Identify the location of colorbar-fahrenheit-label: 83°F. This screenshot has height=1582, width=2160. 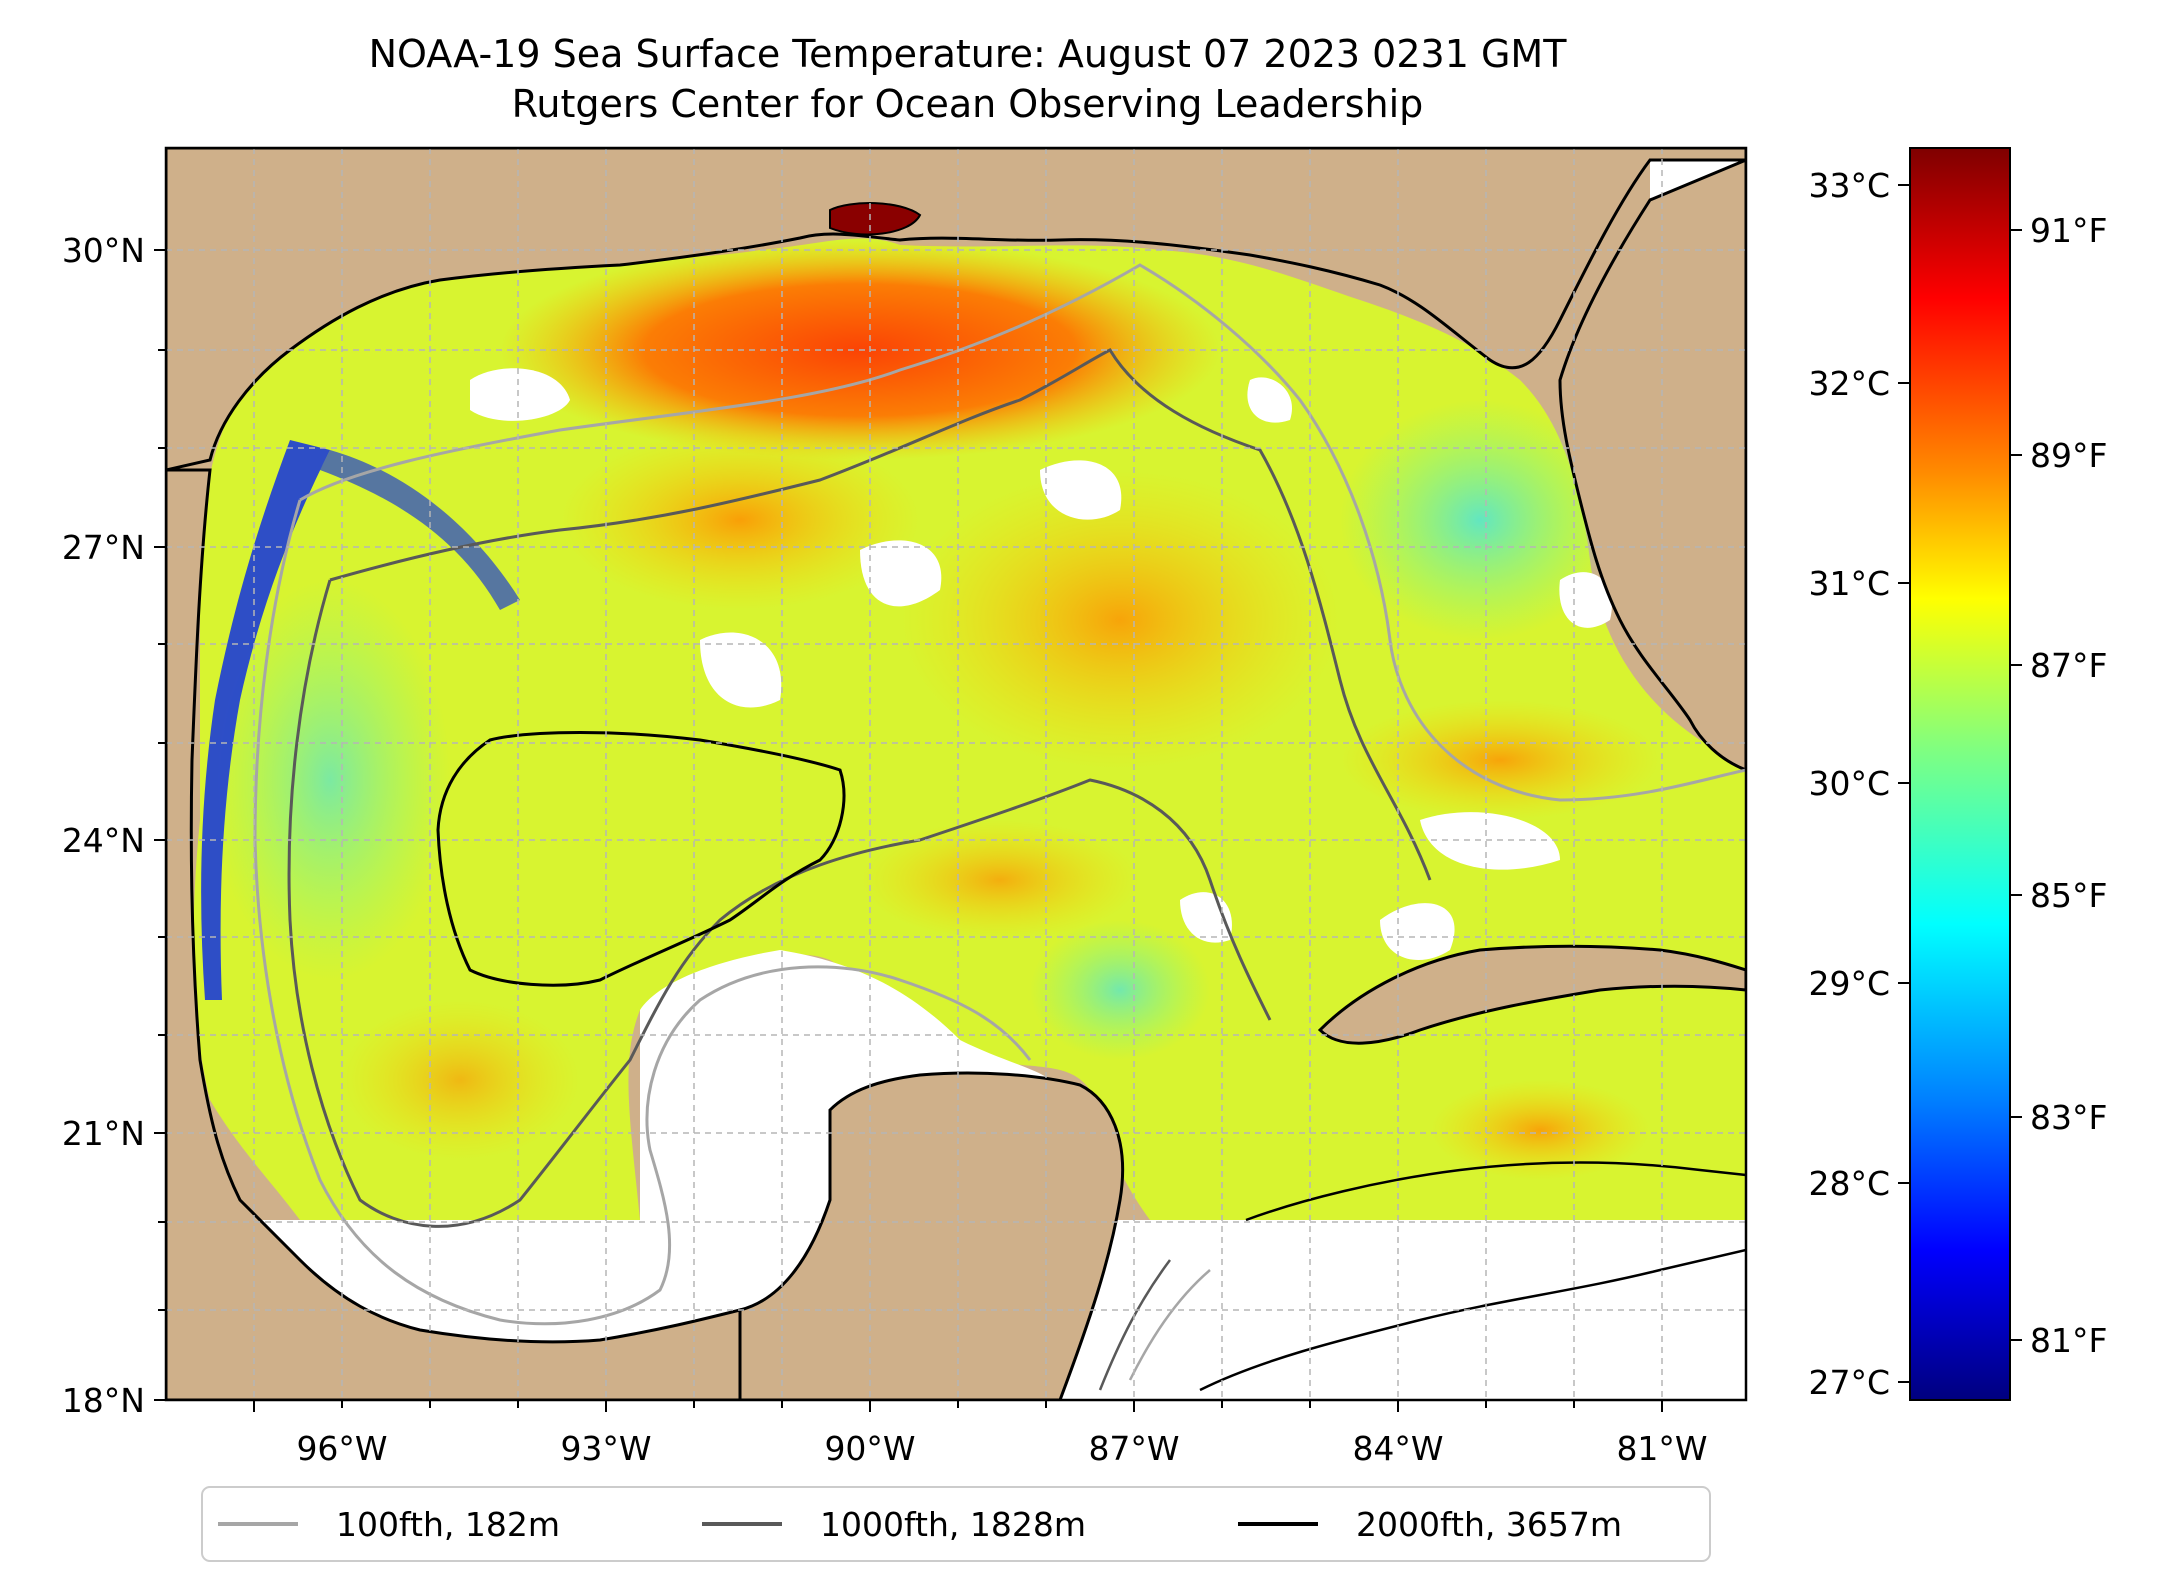
(2068, 1117).